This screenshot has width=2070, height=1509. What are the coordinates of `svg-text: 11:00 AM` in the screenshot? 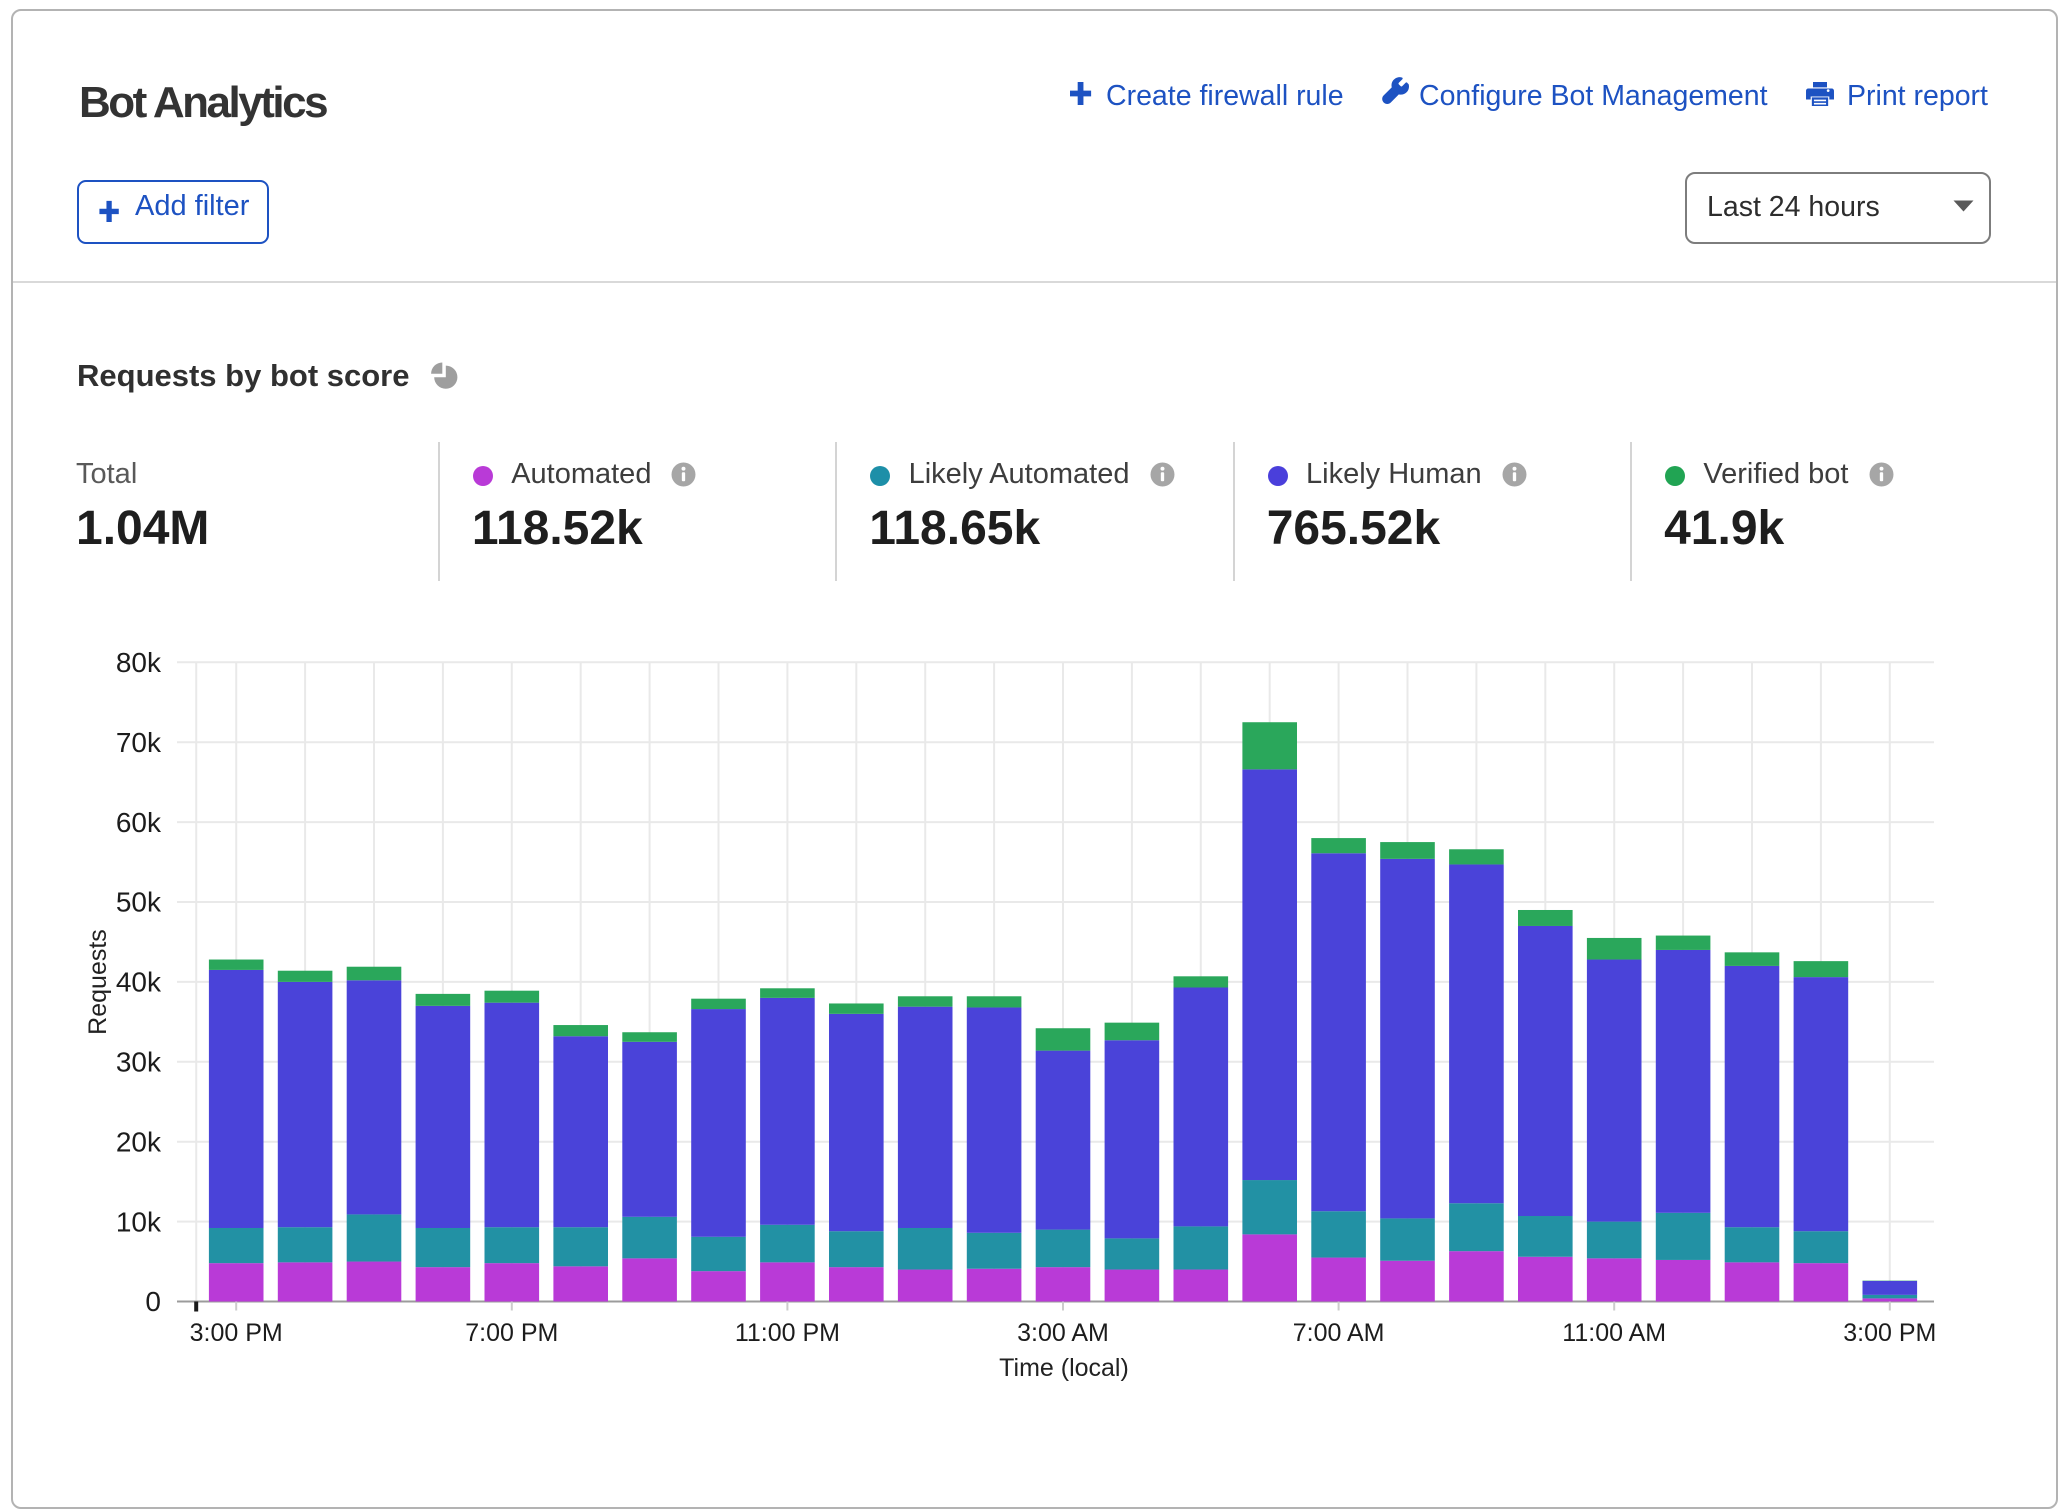 It's located at (1614, 1333).